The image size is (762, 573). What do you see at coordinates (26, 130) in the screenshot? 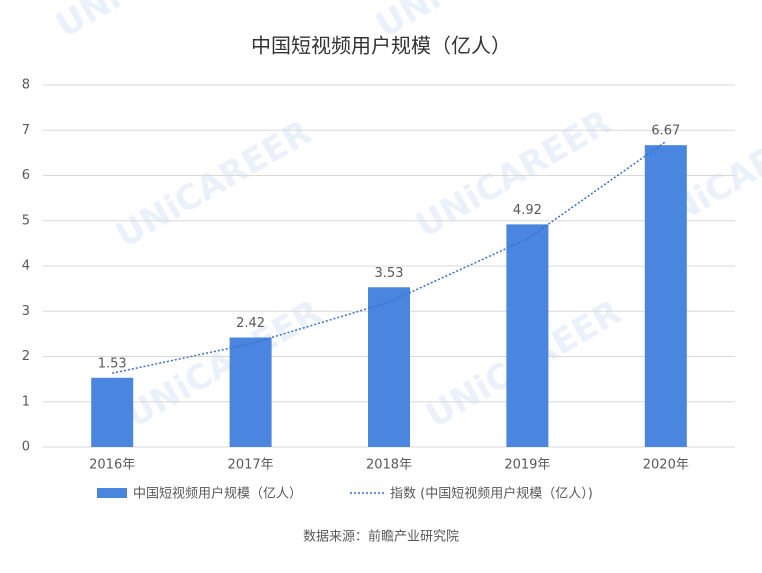
I see `y-tick-label: 7` at bounding box center [26, 130].